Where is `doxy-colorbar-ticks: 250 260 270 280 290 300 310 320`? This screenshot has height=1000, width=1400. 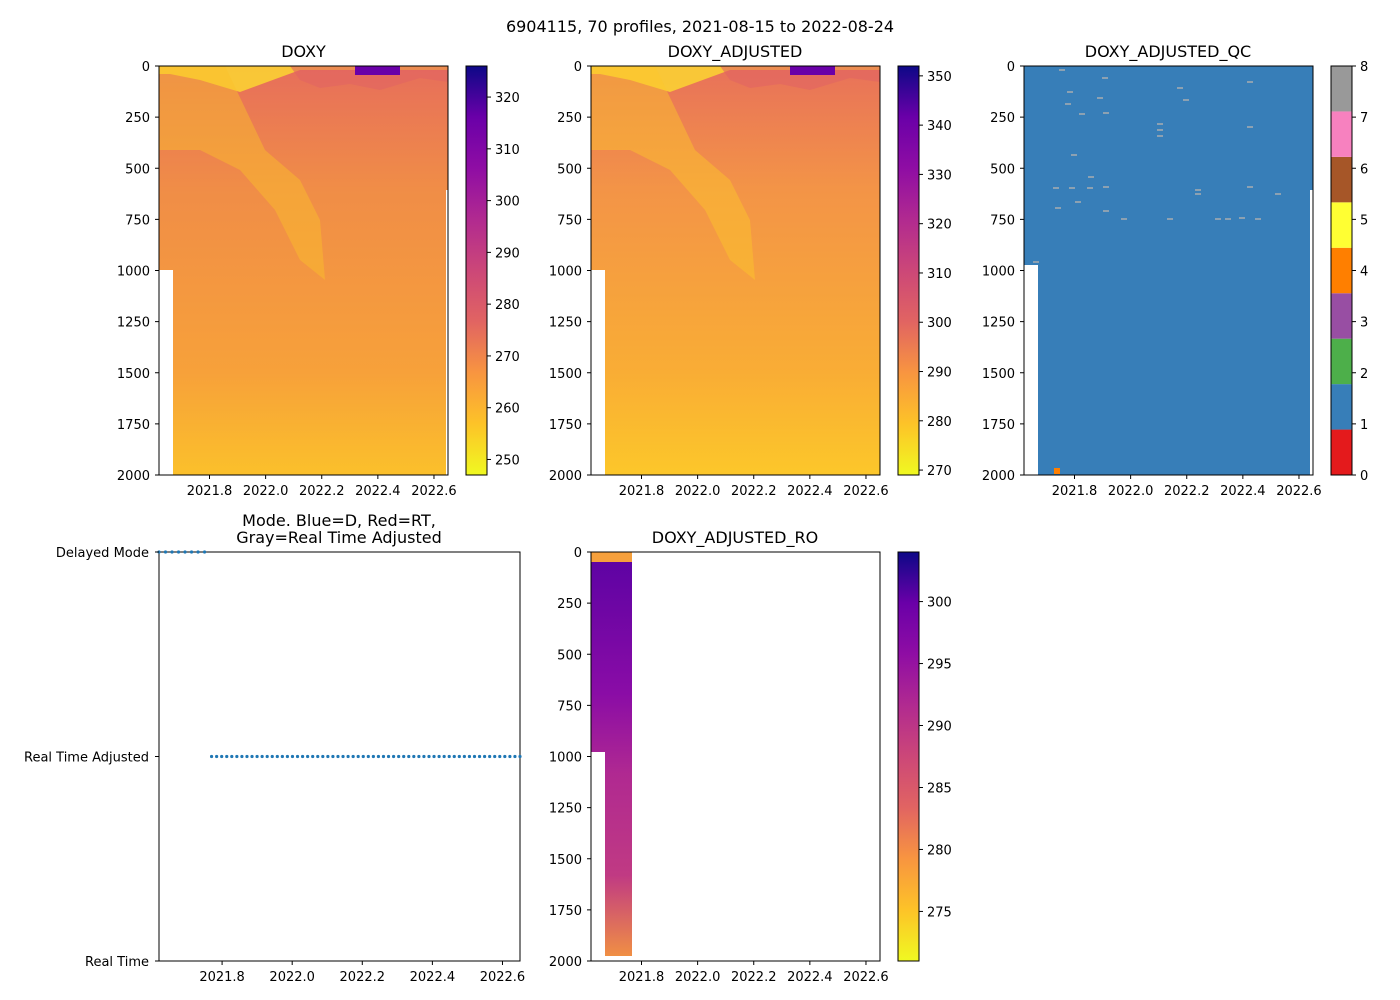 doxy-colorbar-ticks: 250 260 270 280 290 300 310 320 is located at coordinates (503, 279).